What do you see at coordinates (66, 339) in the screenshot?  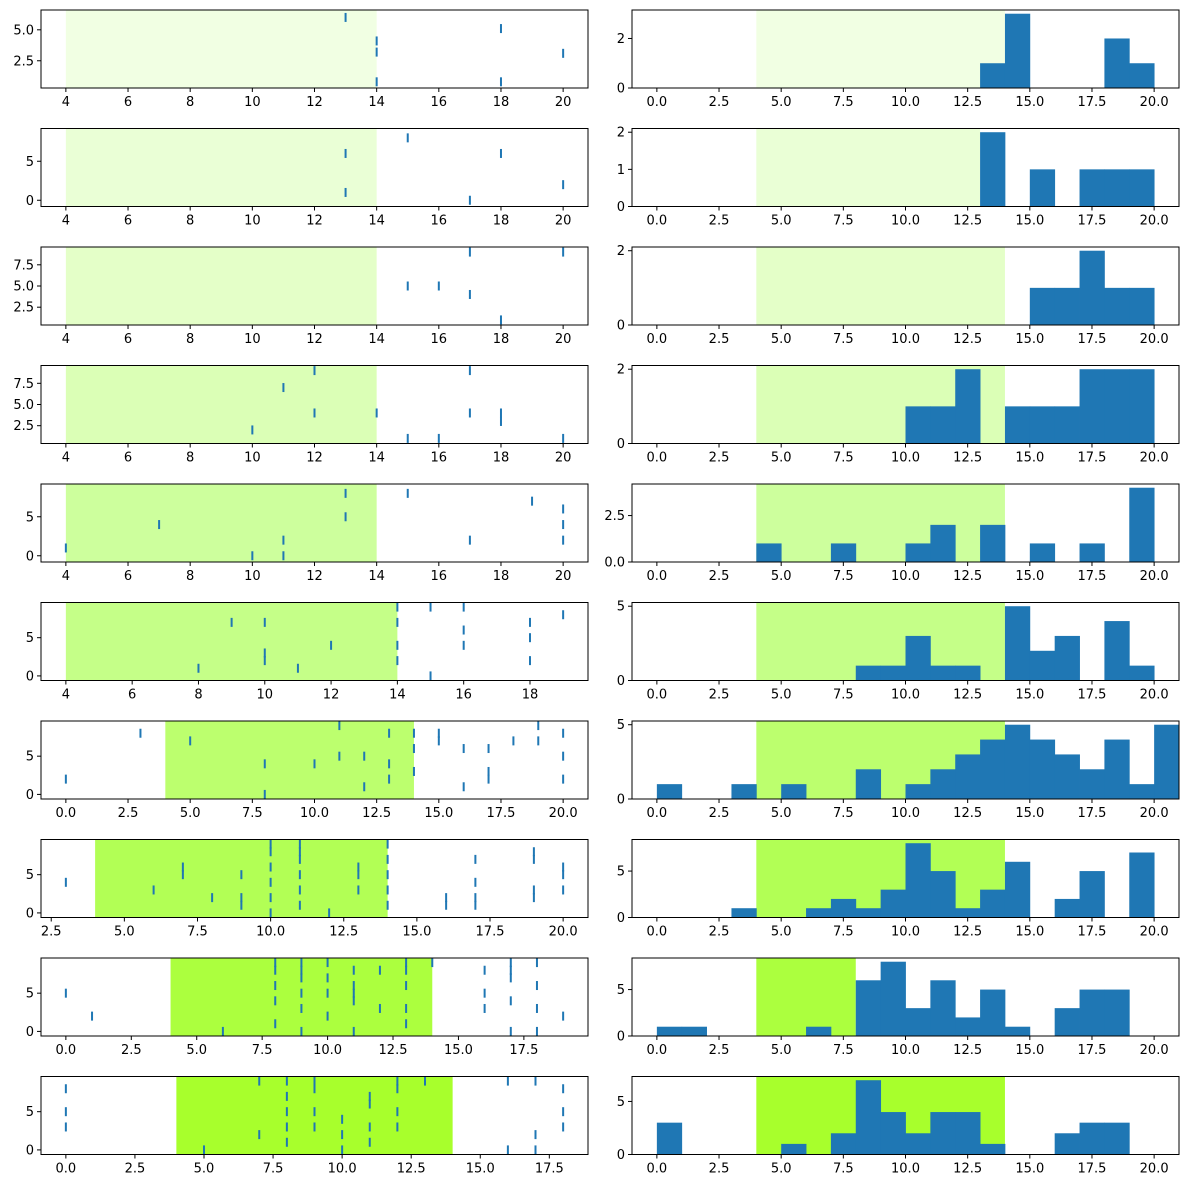 I see `x-tick-label: 4` at bounding box center [66, 339].